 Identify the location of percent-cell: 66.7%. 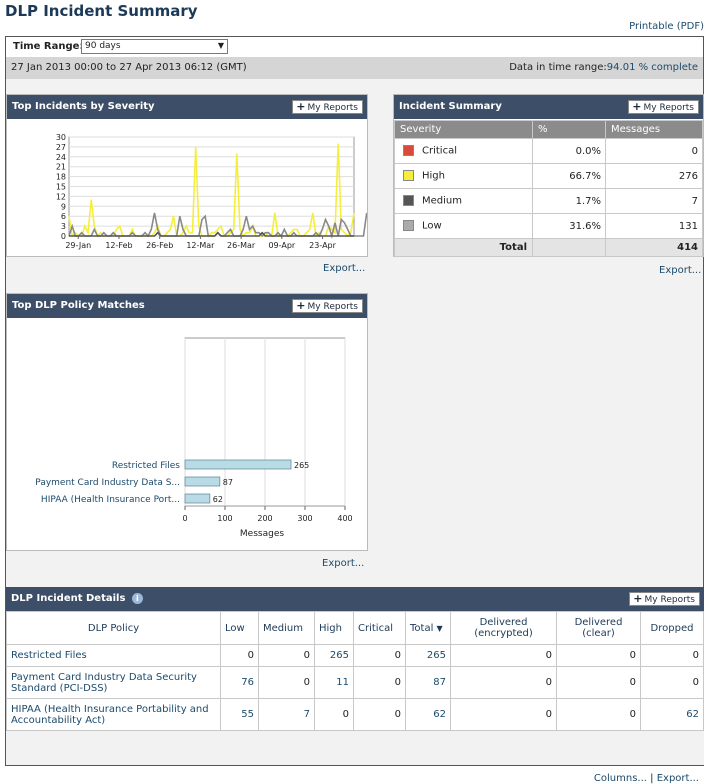
(569, 176).